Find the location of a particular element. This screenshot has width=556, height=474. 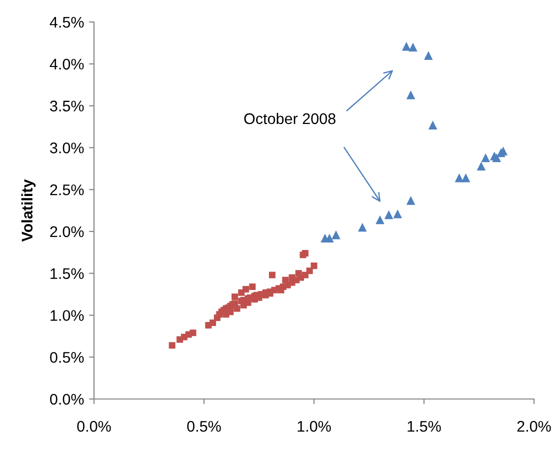

y-tick-label: 1.5% is located at coordinates (67, 274).